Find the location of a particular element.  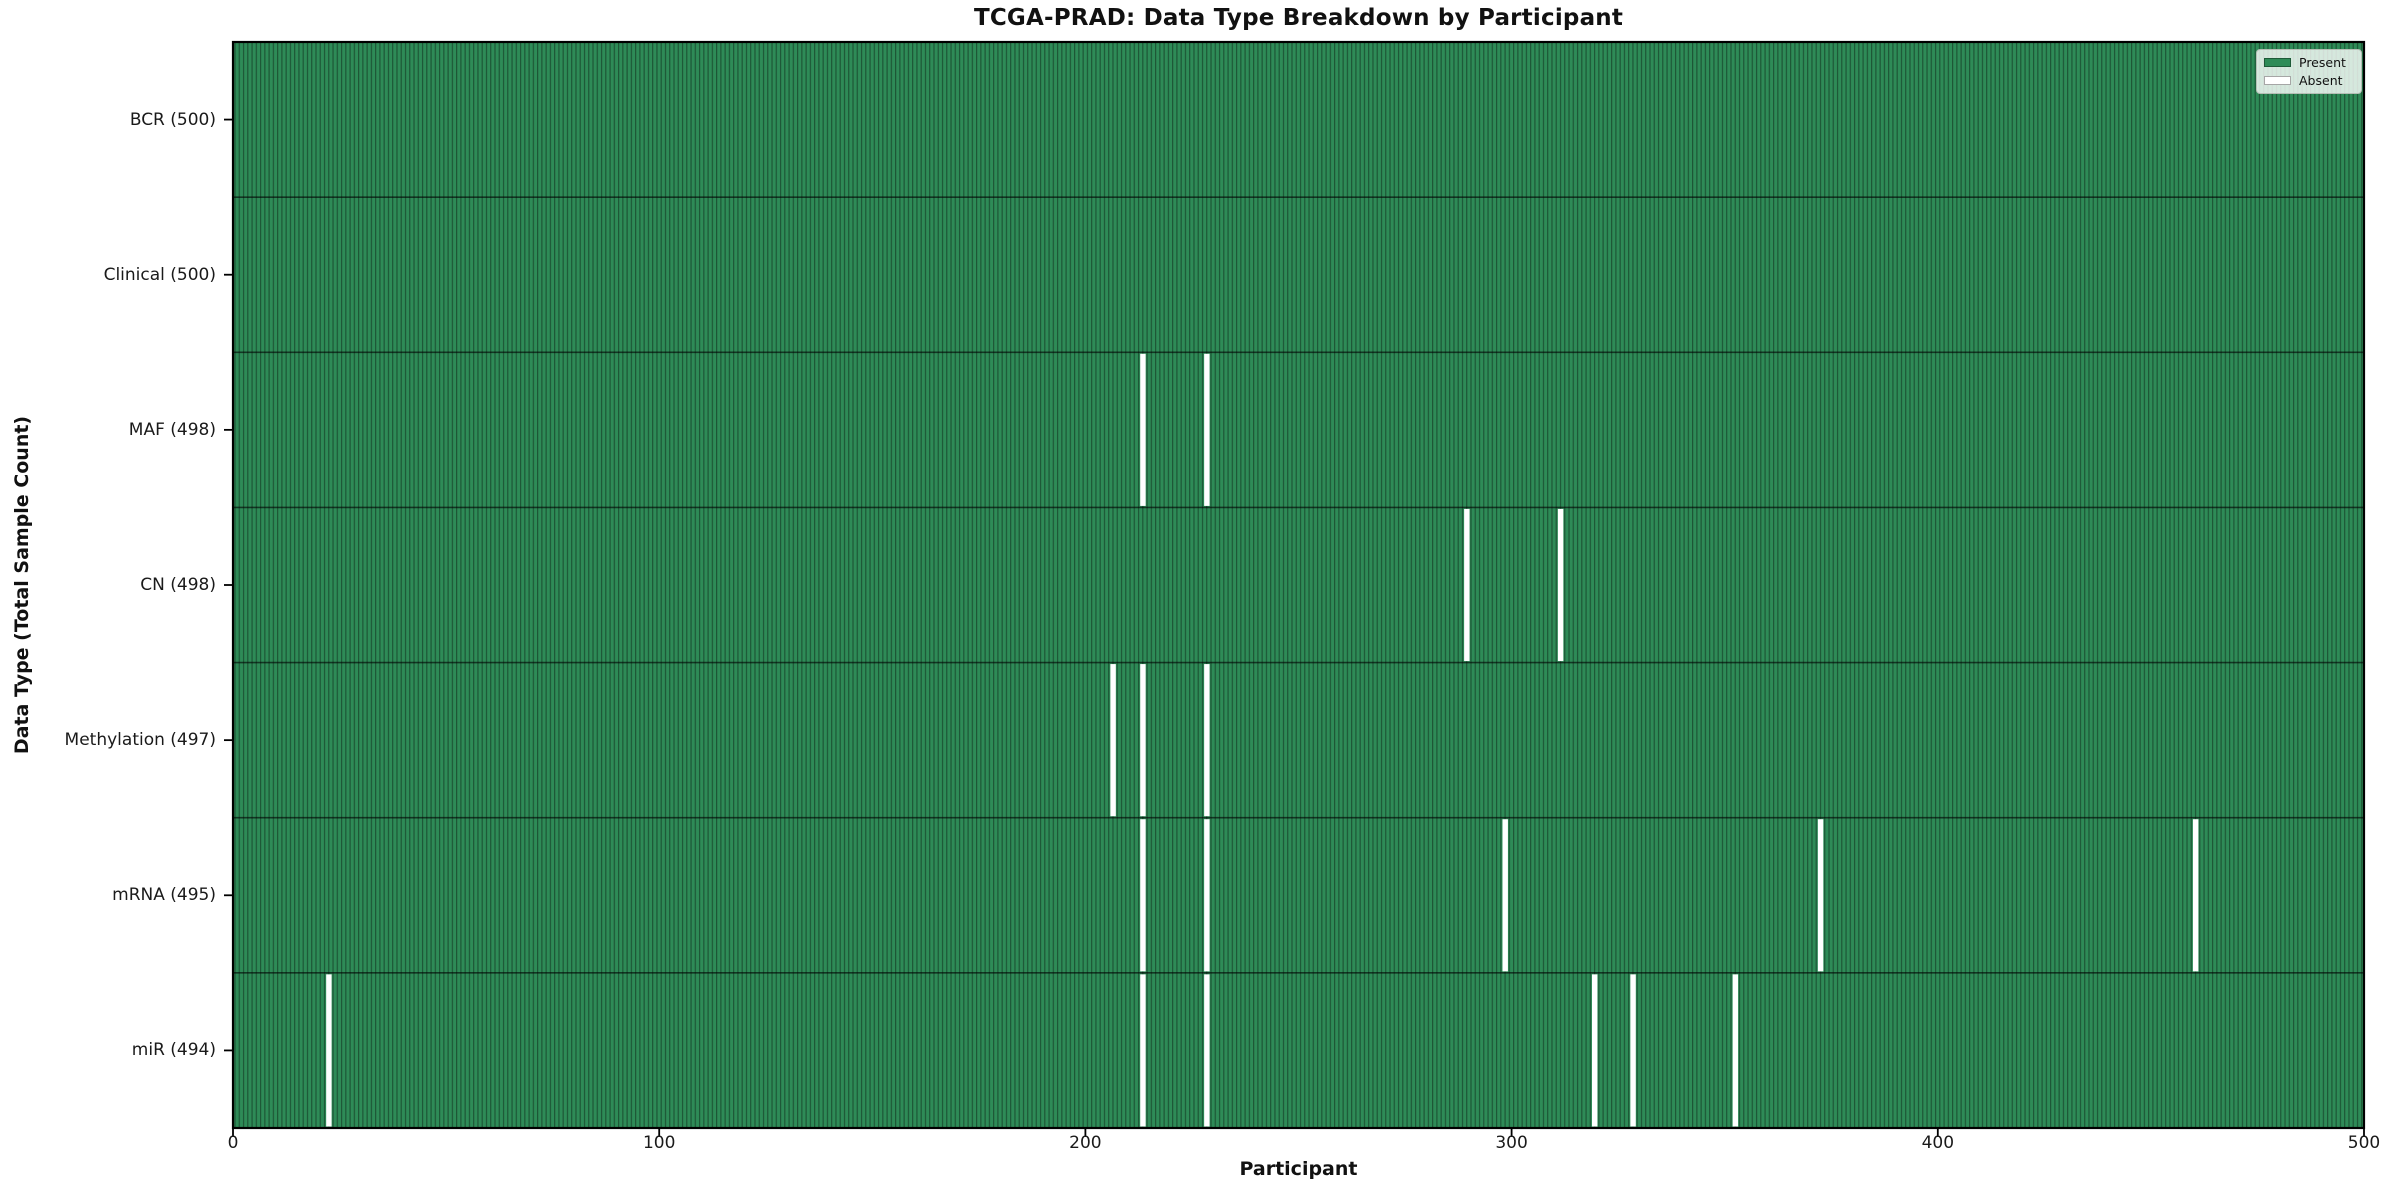

y-tick-label: mRNA (495) is located at coordinates (164, 895).